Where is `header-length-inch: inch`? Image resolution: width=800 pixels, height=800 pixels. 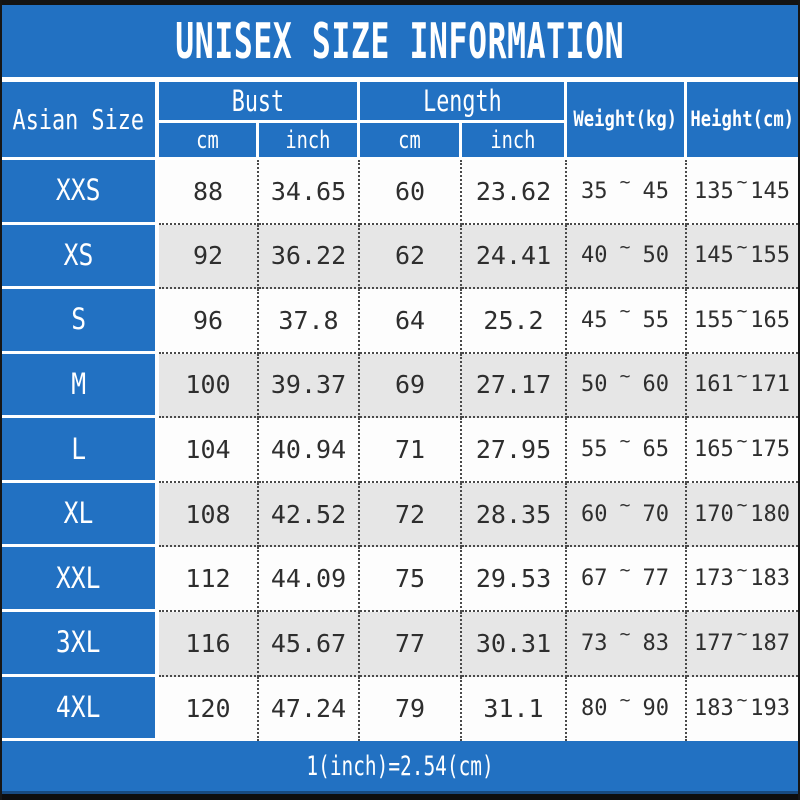 header-length-inch: inch is located at coordinates (514, 140).